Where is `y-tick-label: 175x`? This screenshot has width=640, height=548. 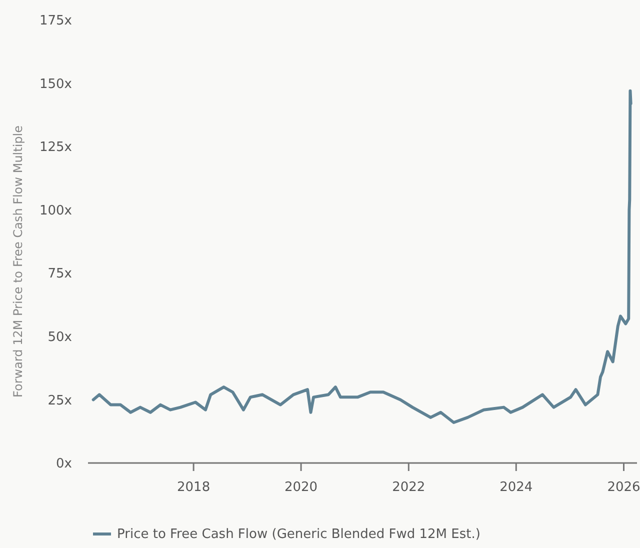 y-tick-label: 175x is located at coordinates (55, 21).